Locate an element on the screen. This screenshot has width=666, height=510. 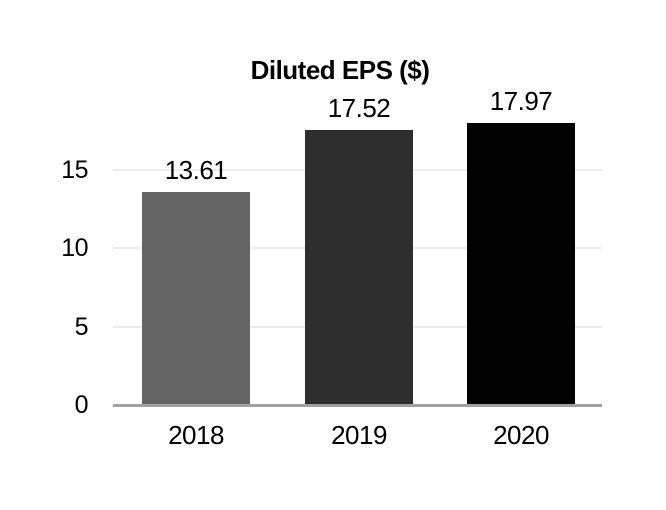
bar-2018 is located at coordinates (196, 298).